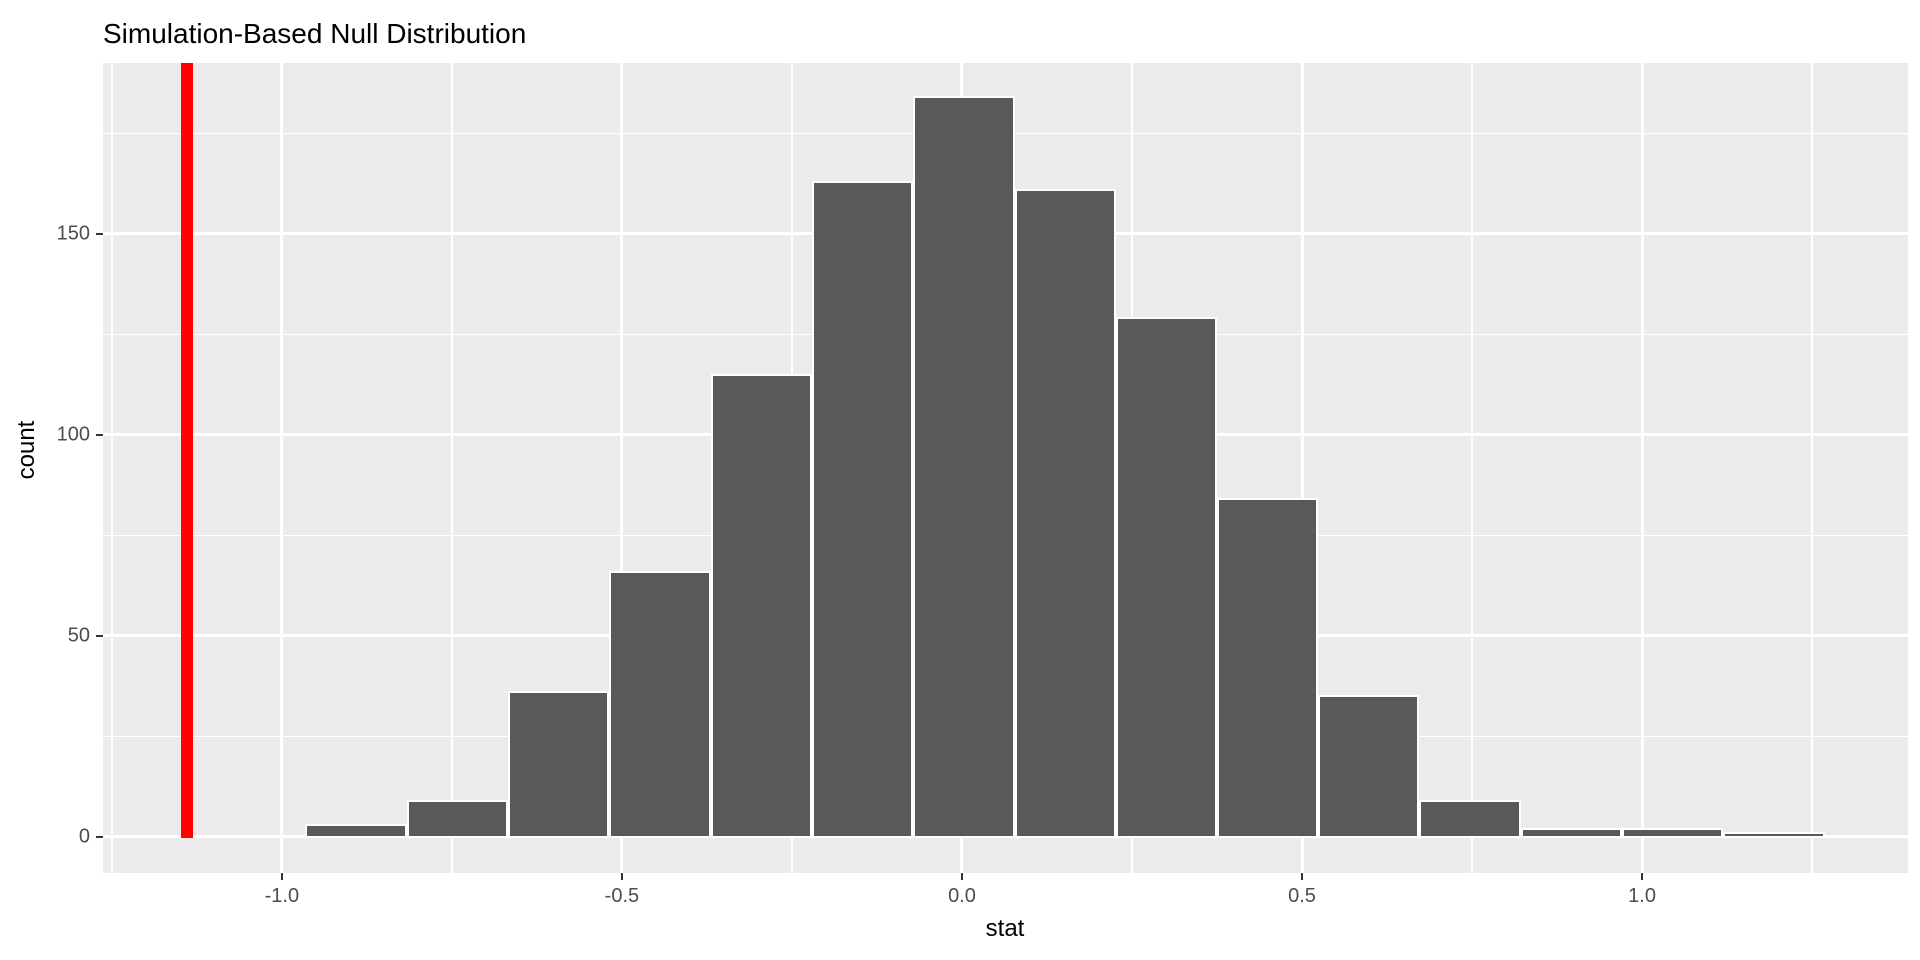  I want to click on x-axis-tick-label: 1.0, so click(1642, 896).